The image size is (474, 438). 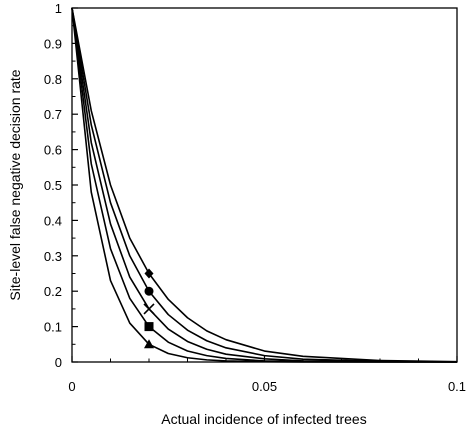 I want to click on y-tick-label: 0.3, so click(x=53, y=256).